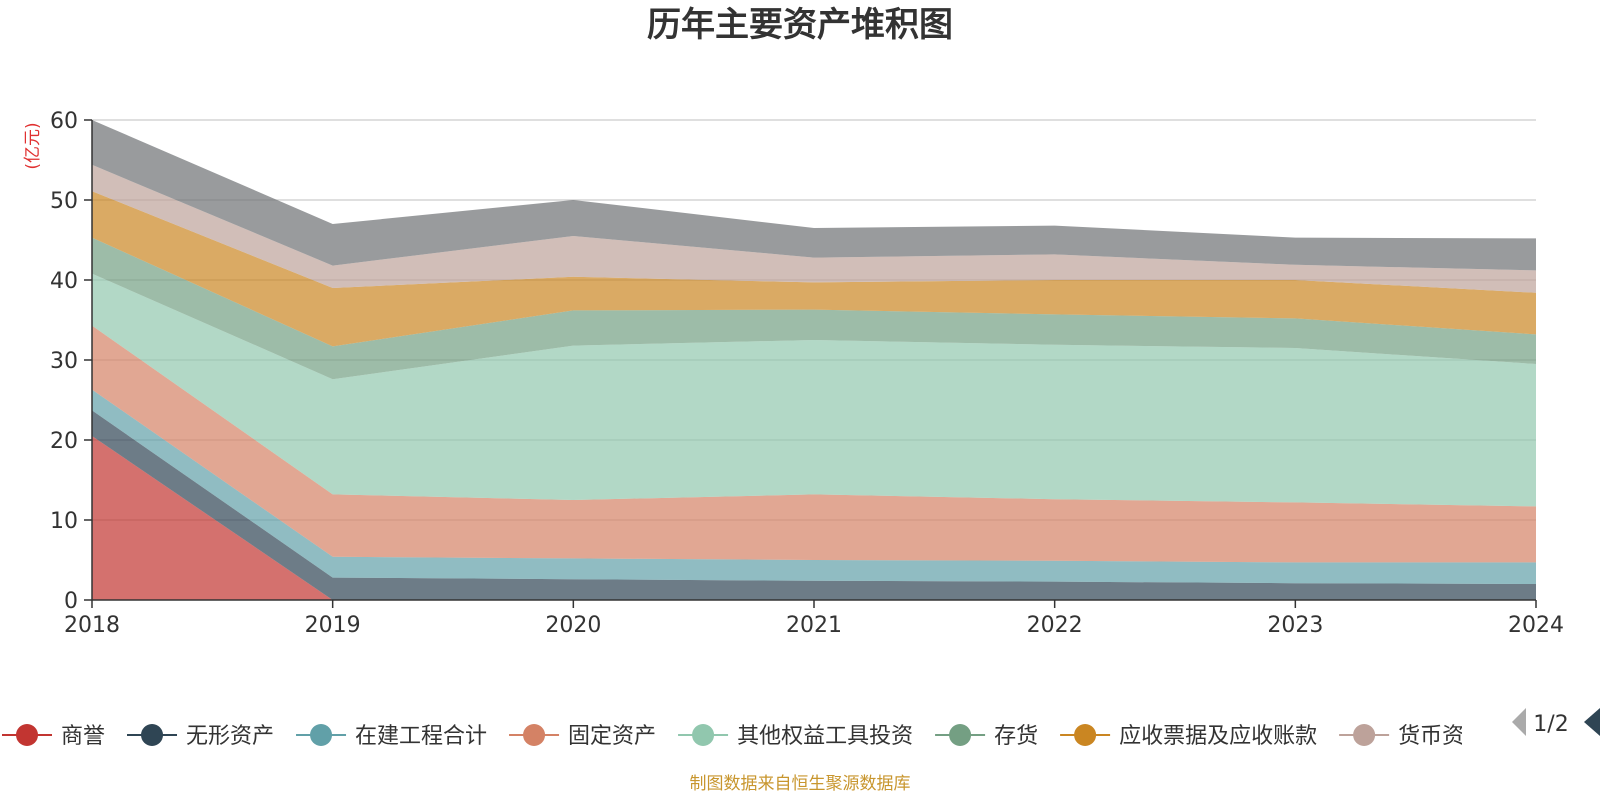  I want to click on legend-item: 无形资产, so click(200, 736).